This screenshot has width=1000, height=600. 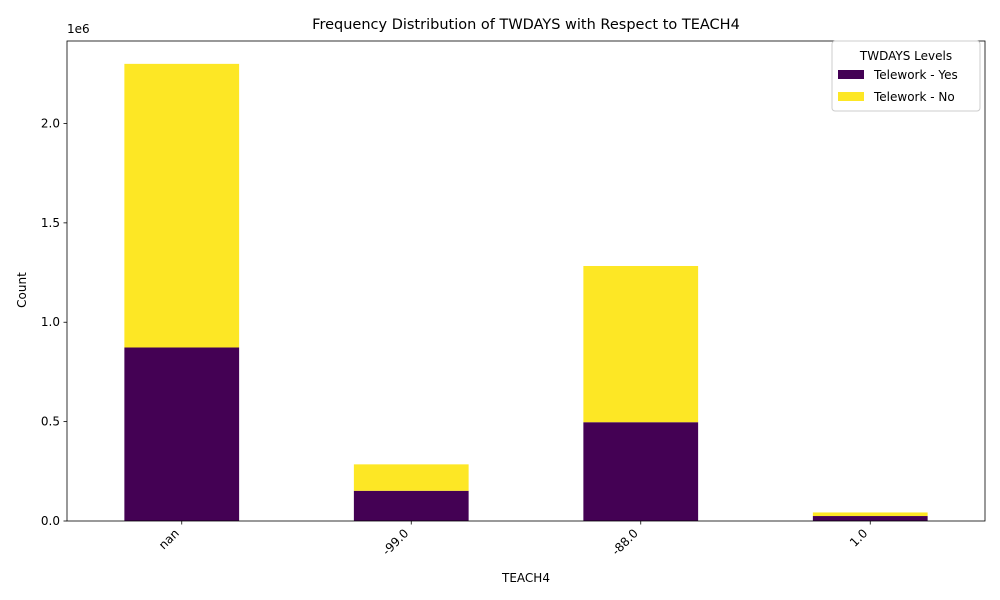 I want to click on x-axis-title: TEACH4, so click(x=525, y=578).